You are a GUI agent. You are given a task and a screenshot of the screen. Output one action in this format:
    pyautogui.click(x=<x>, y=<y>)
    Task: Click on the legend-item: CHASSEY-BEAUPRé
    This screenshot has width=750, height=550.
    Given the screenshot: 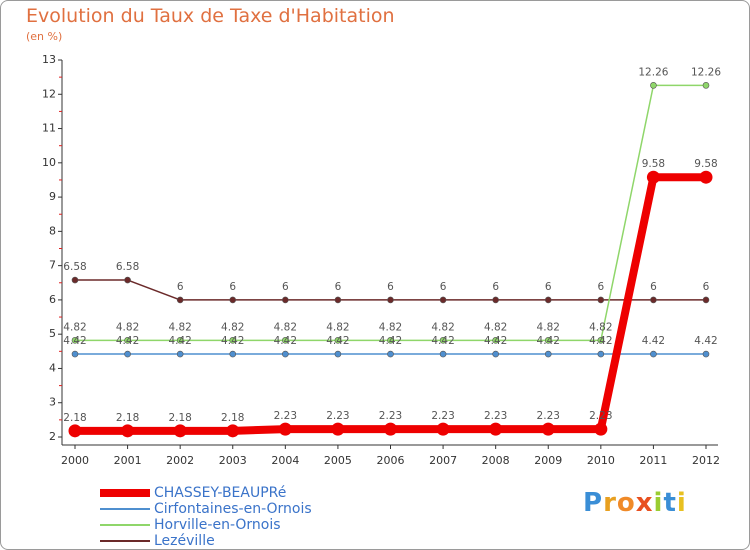 What is the action you would take?
    pyautogui.click(x=206, y=493)
    